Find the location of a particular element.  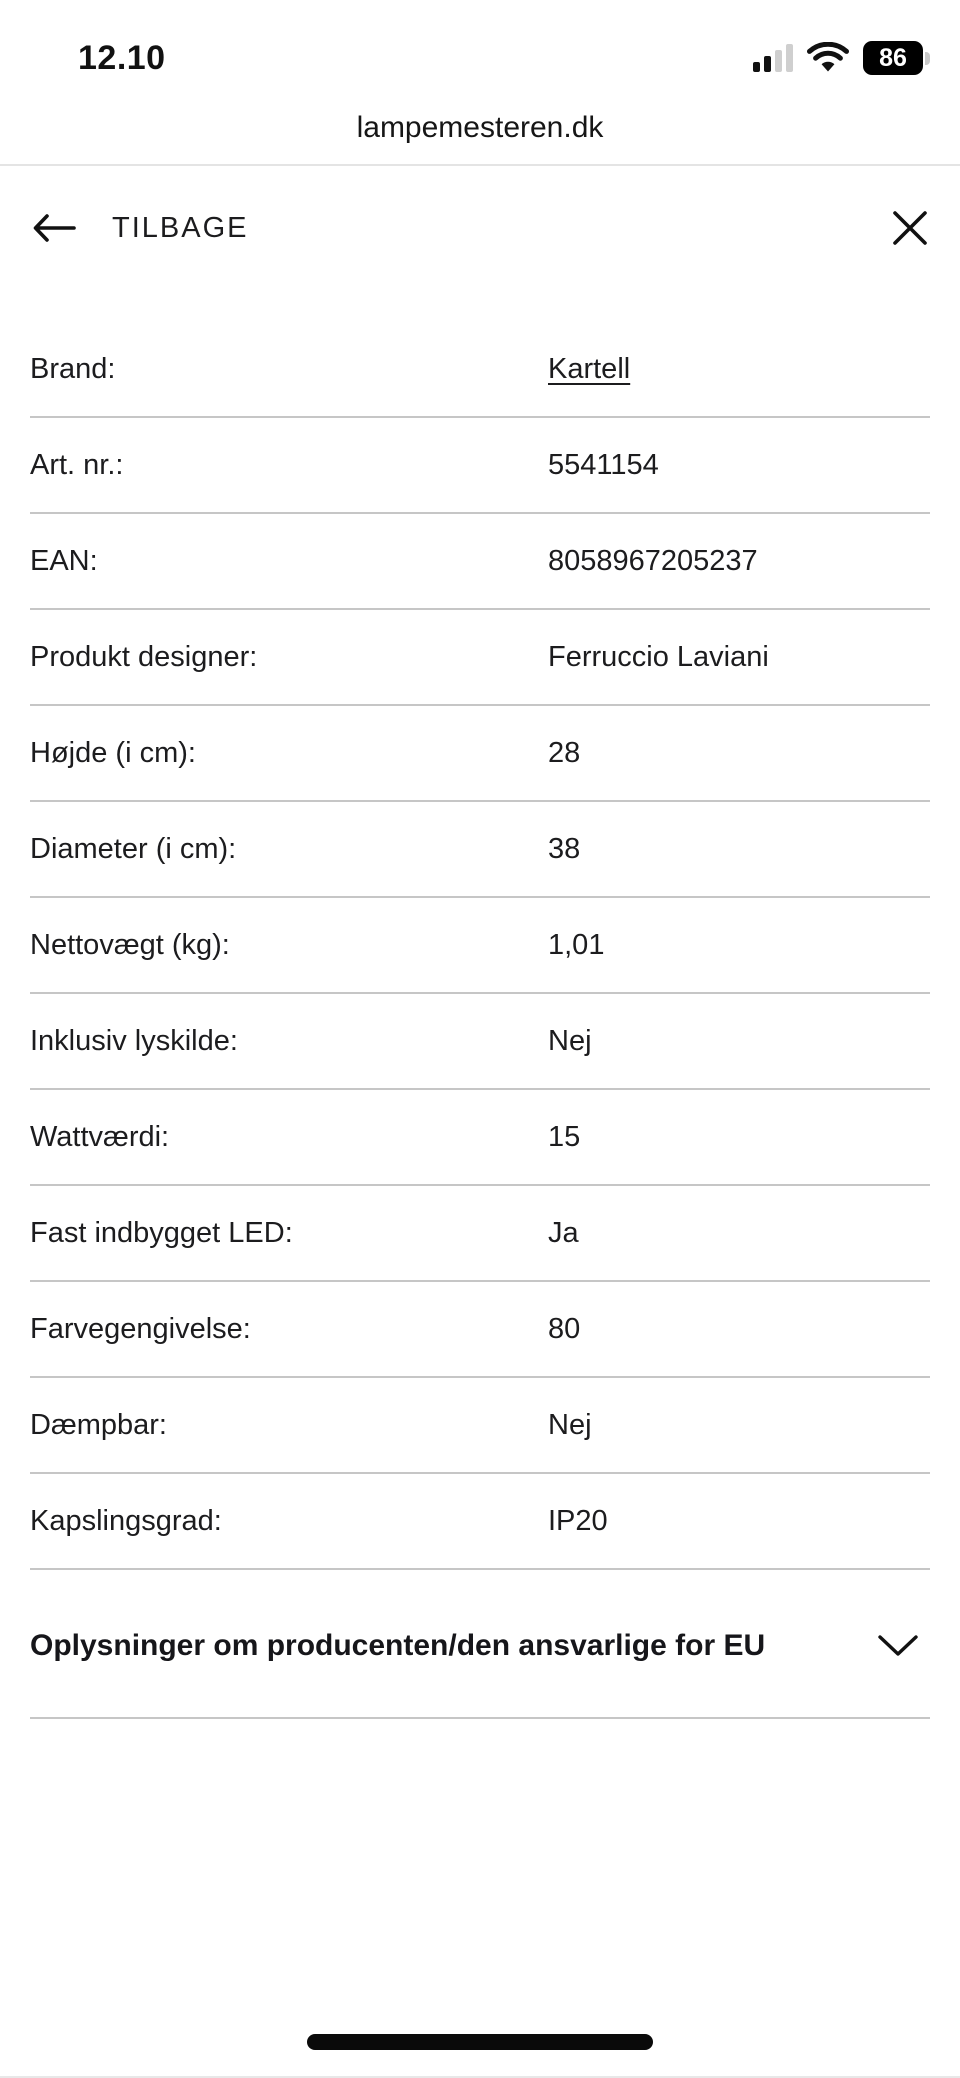

table-row: Diameter (i cm): 38 is located at coordinates (480, 850).